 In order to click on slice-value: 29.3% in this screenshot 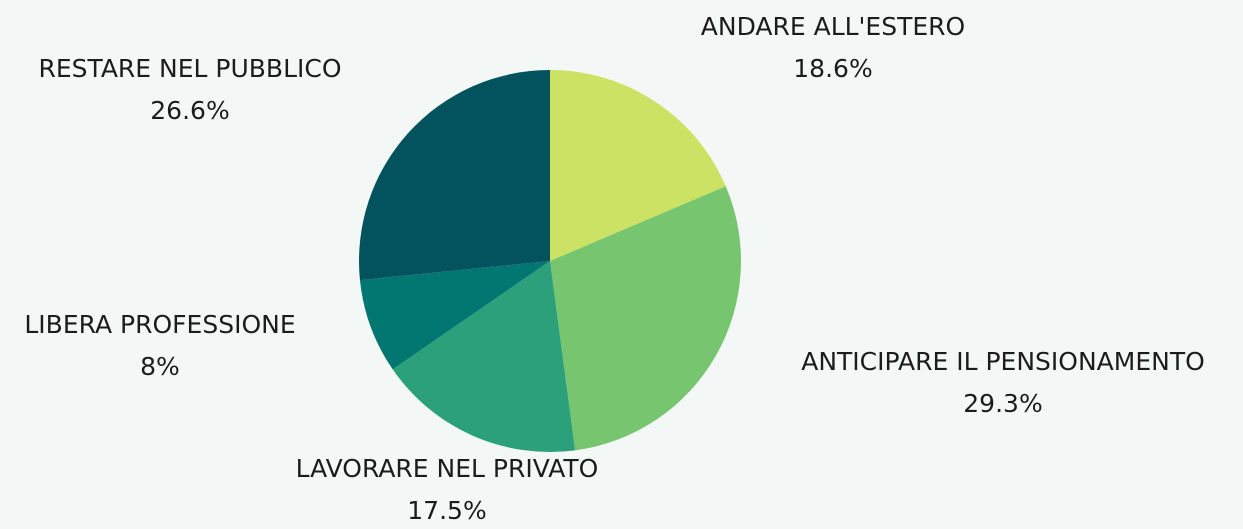, I will do `click(1002, 403)`.